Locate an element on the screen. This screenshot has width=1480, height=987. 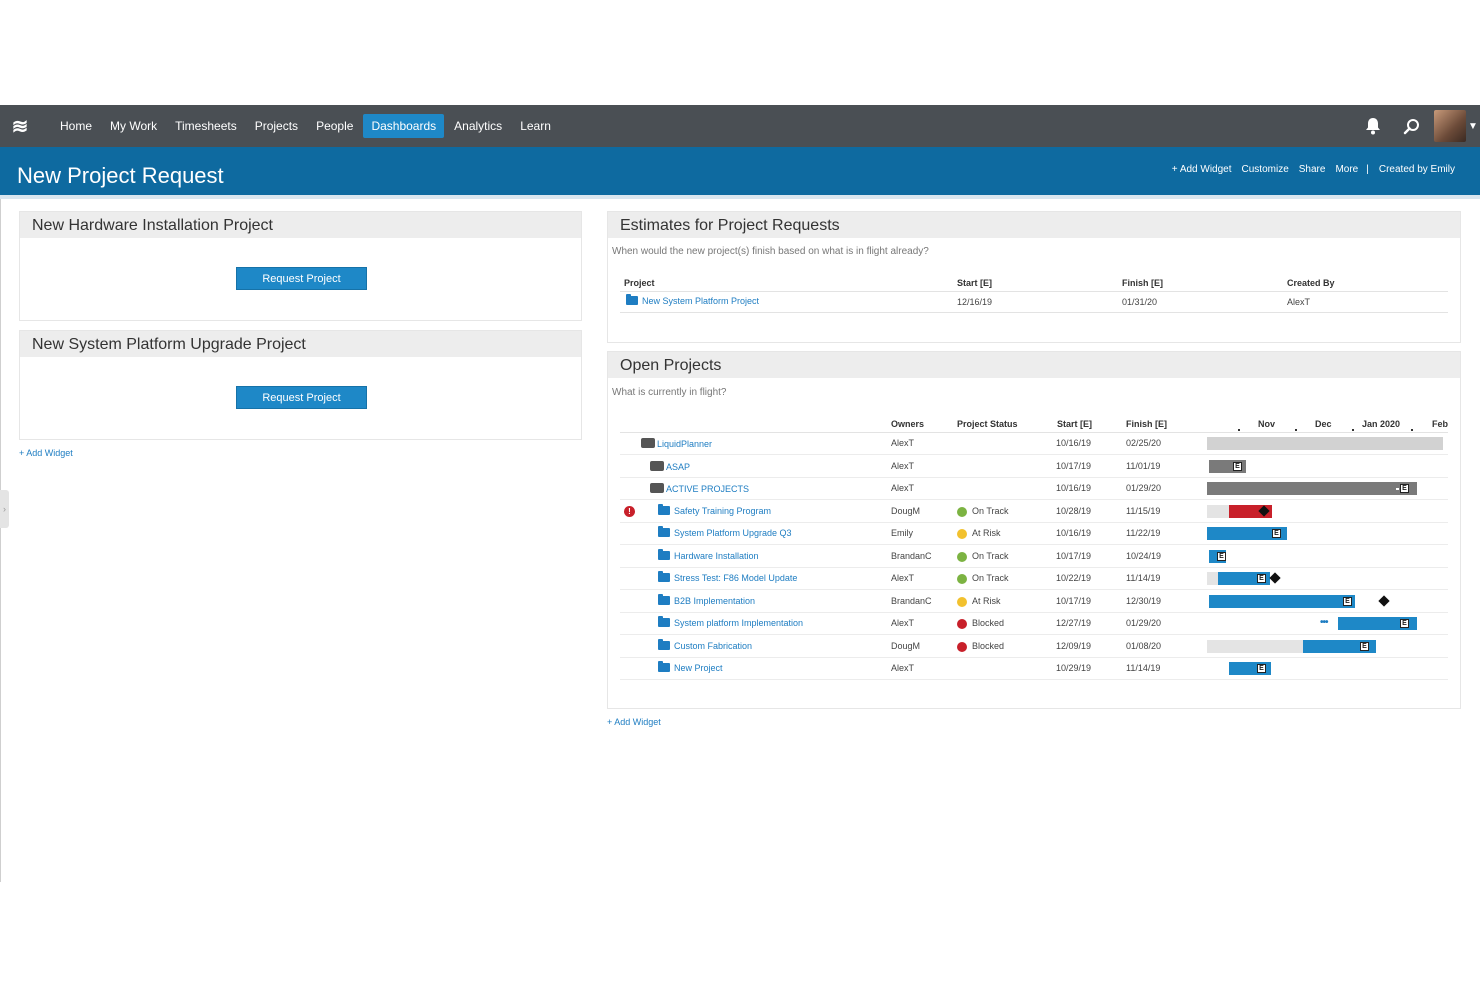
project-name-cell: Safety Training Program is located at coordinates (715, 509).